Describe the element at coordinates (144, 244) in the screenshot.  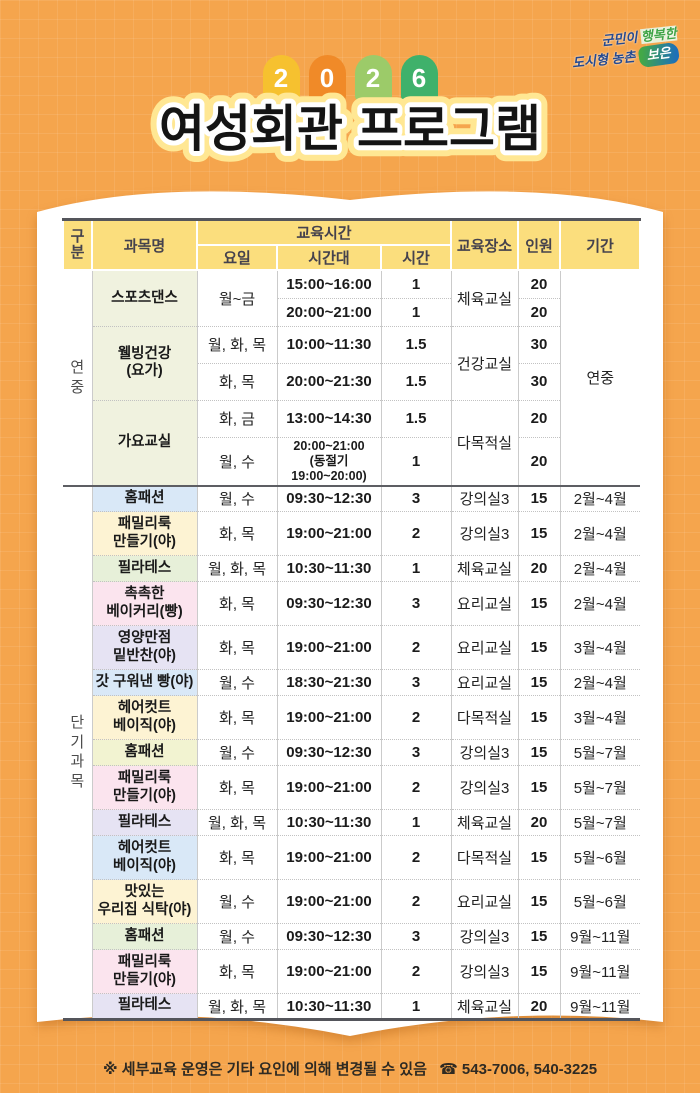
I see `header-cell: 과목명` at that location.